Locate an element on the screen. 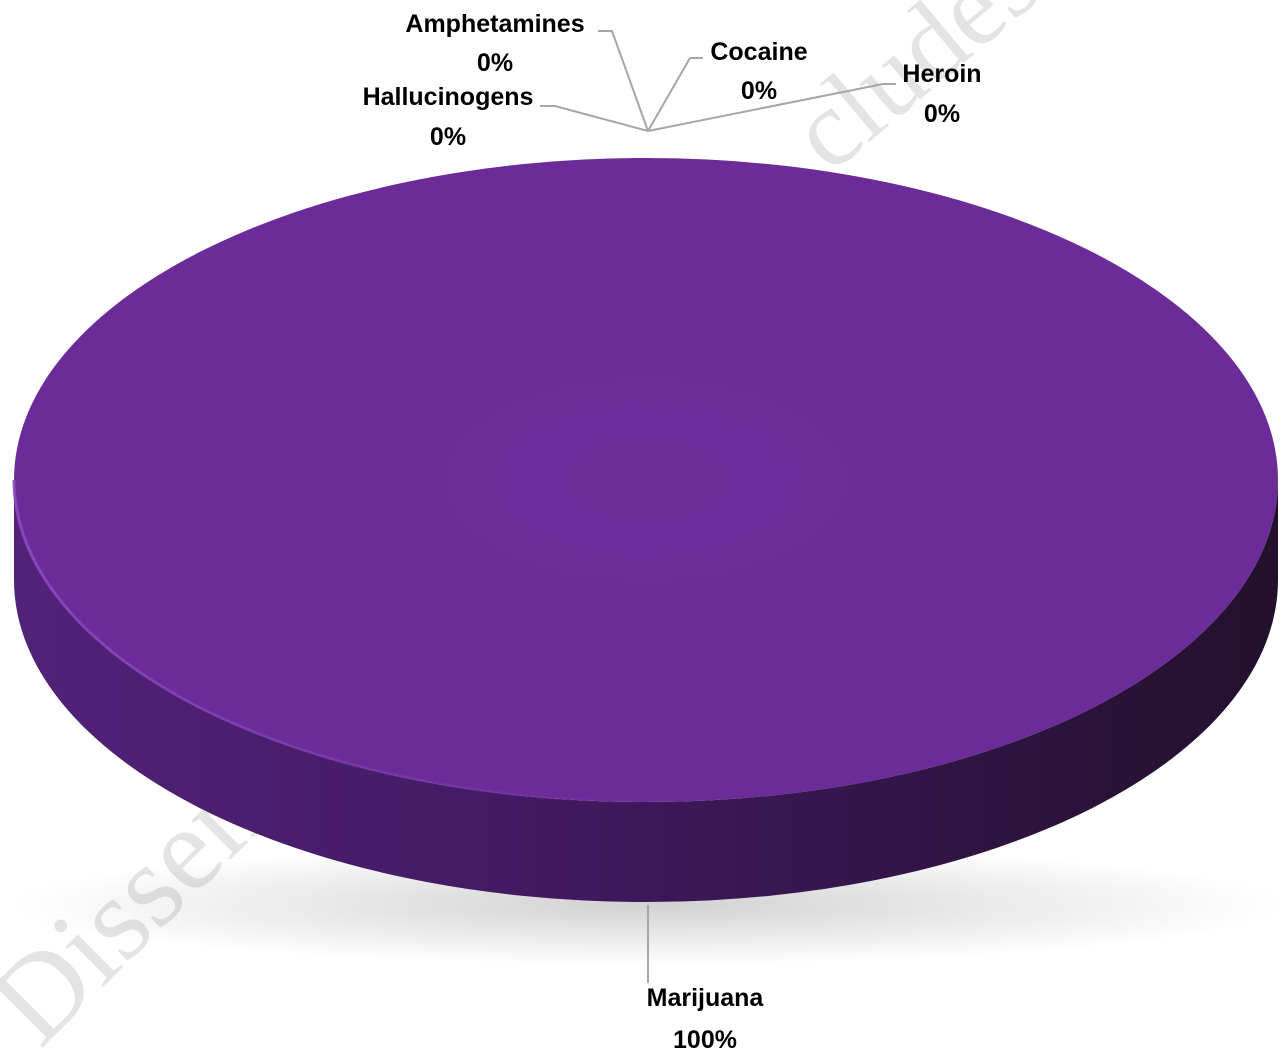 This screenshot has width=1285, height=1057. leader-line-cocaine is located at coordinates (675, 94).